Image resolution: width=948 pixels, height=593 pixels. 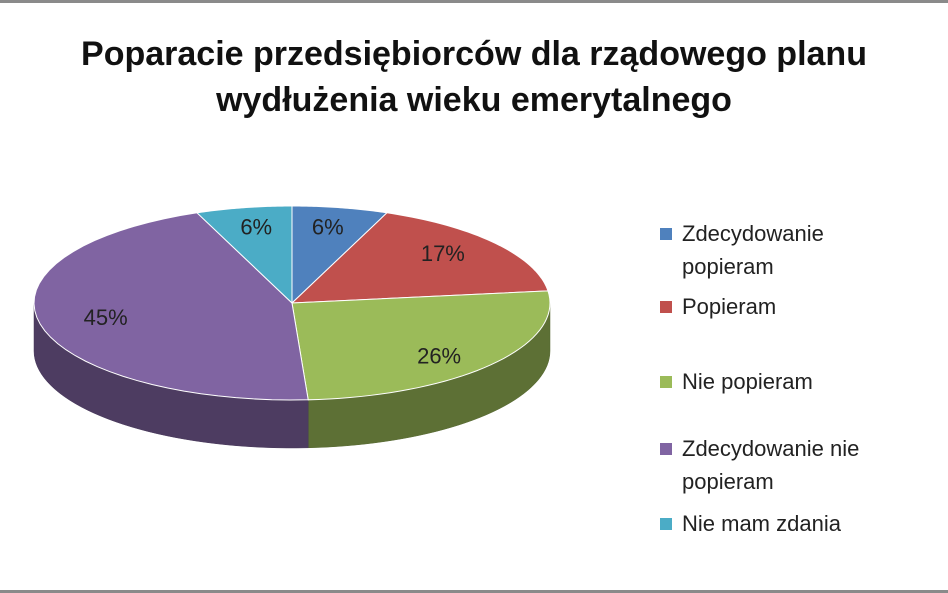 What do you see at coordinates (106, 317) in the screenshot?
I see `data-label: 45%` at bounding box center [106, 317].